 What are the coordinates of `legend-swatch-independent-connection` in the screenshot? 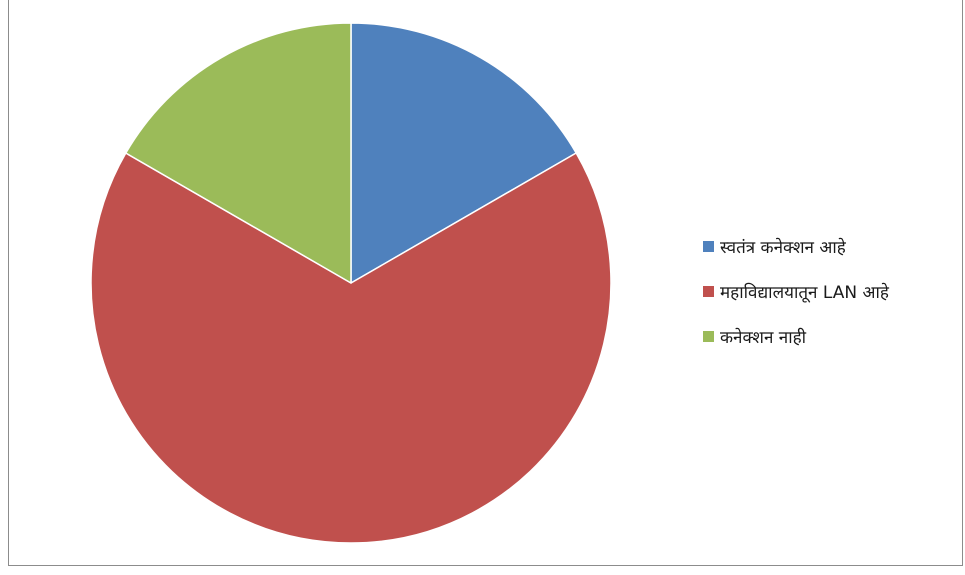 It's located at (708, 246).